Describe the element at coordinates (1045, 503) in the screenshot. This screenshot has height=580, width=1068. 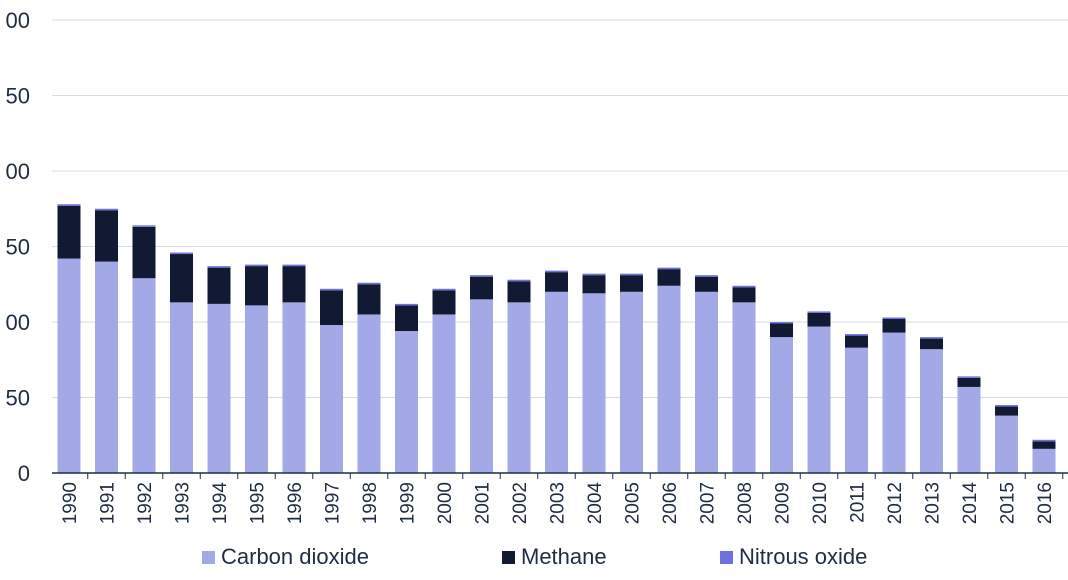
I see `x-tick-label: 2016` at that location.